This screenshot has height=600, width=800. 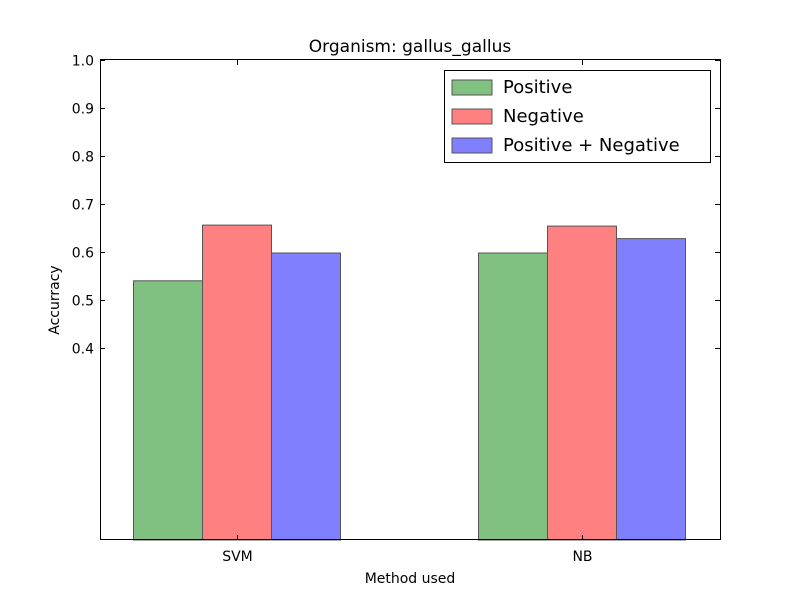 What do you see at coordinates (83, 302) in the screenshot?
I see `y-tick-label: 0.5` at bounding box center [83, 302].